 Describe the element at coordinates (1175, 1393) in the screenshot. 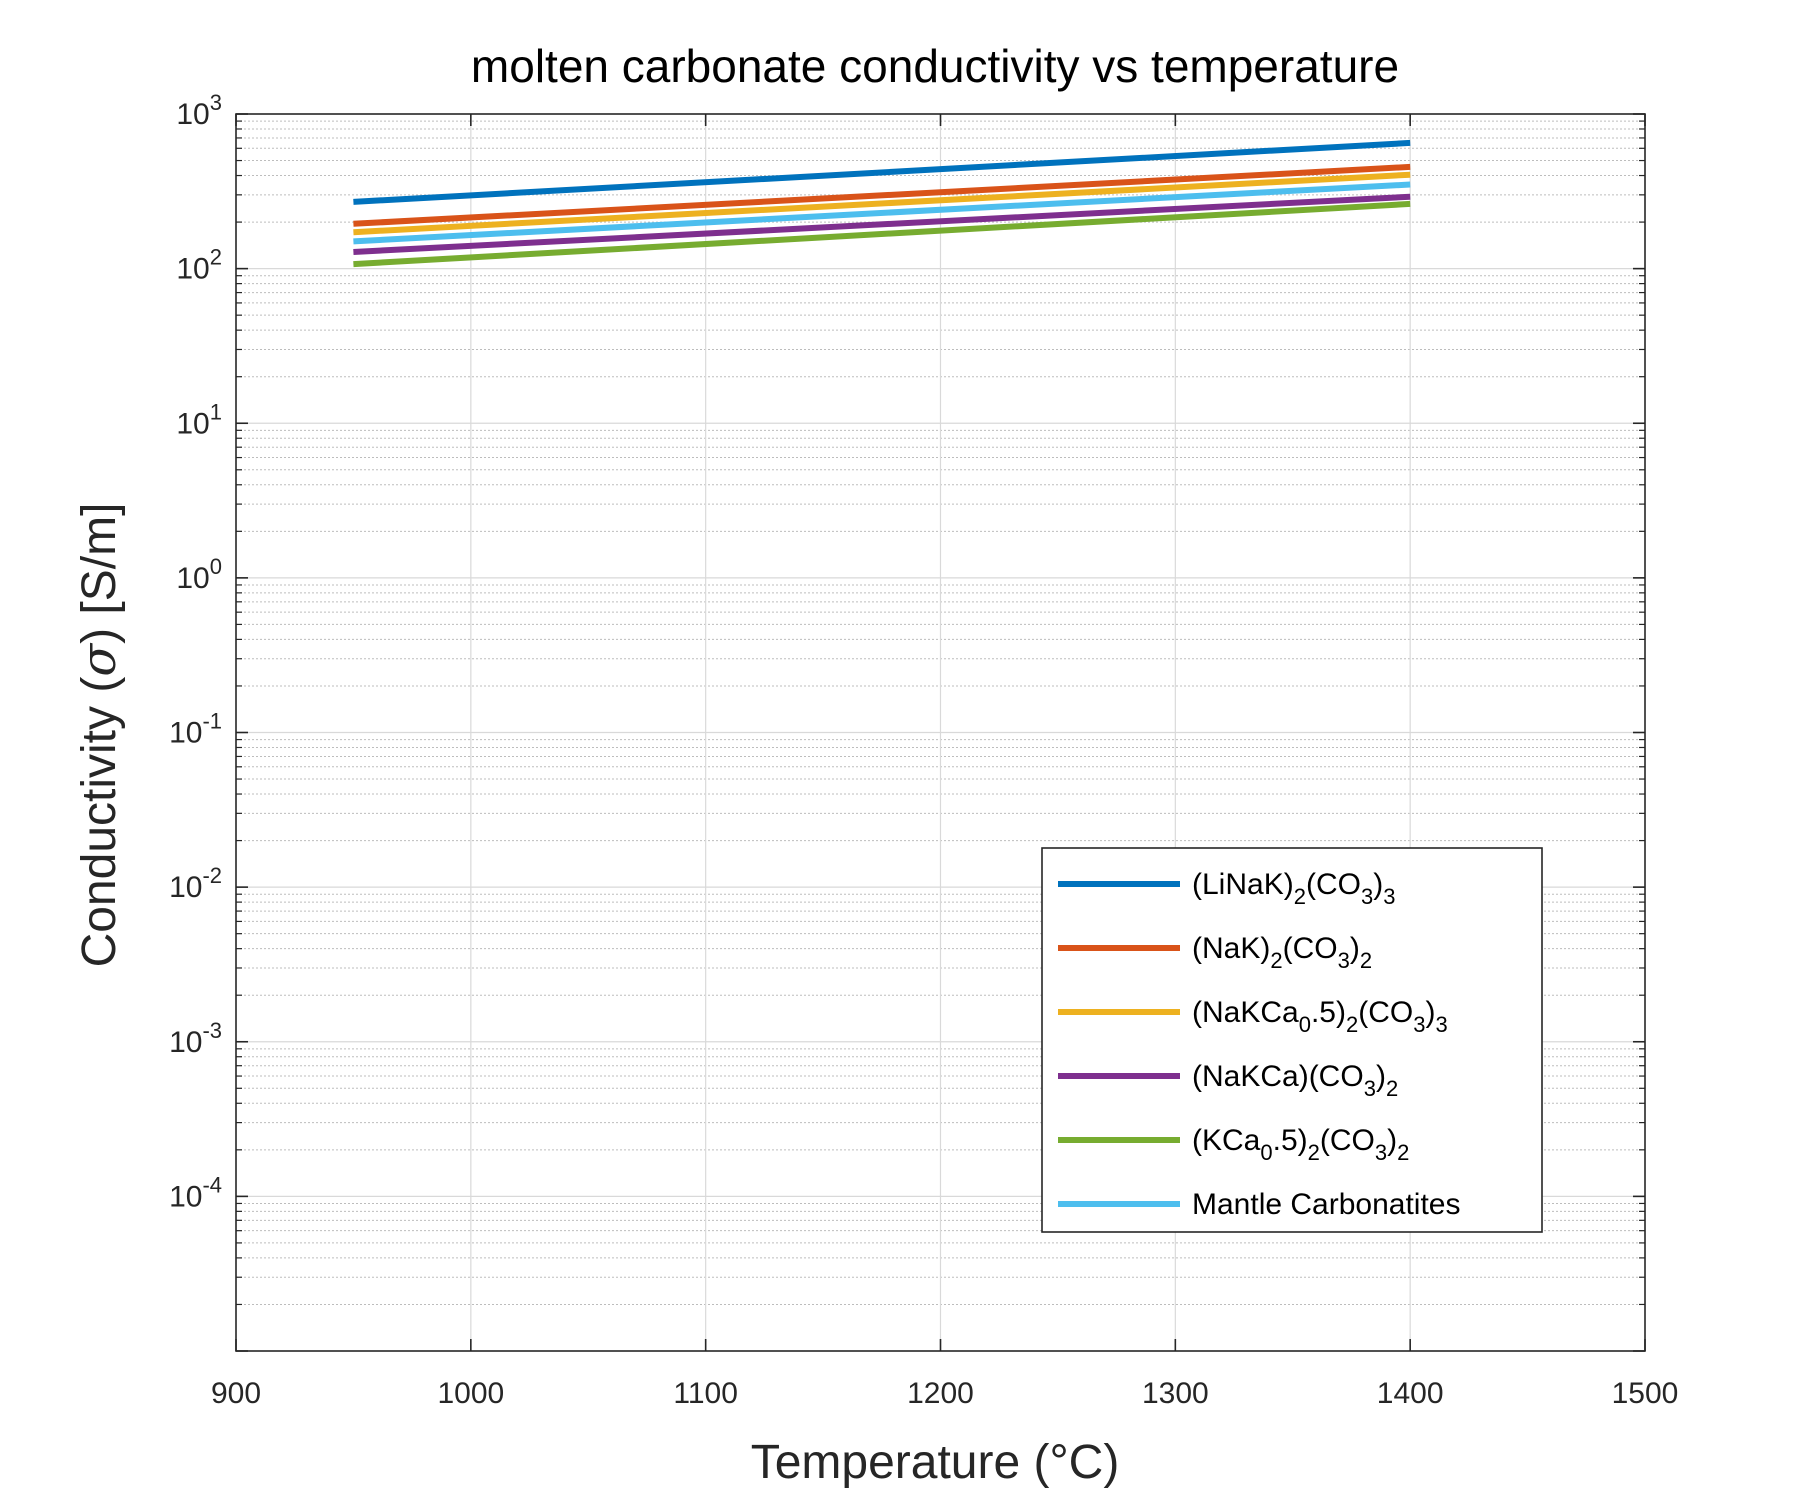

I see `x-tick-label: 1300` at that location.